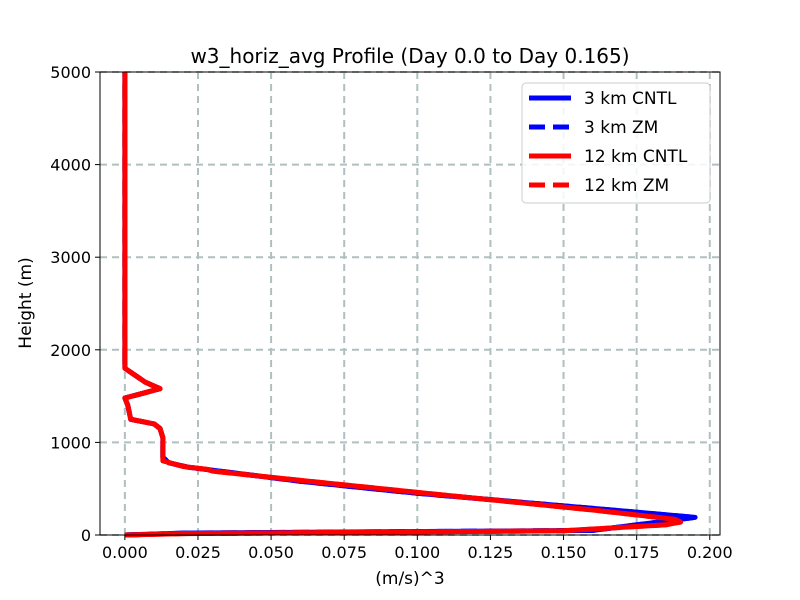  What do you see at coordinates (70, 257) in the screenshot?
I see `y-tick-label: 3000` at bounding box center [70, 257].